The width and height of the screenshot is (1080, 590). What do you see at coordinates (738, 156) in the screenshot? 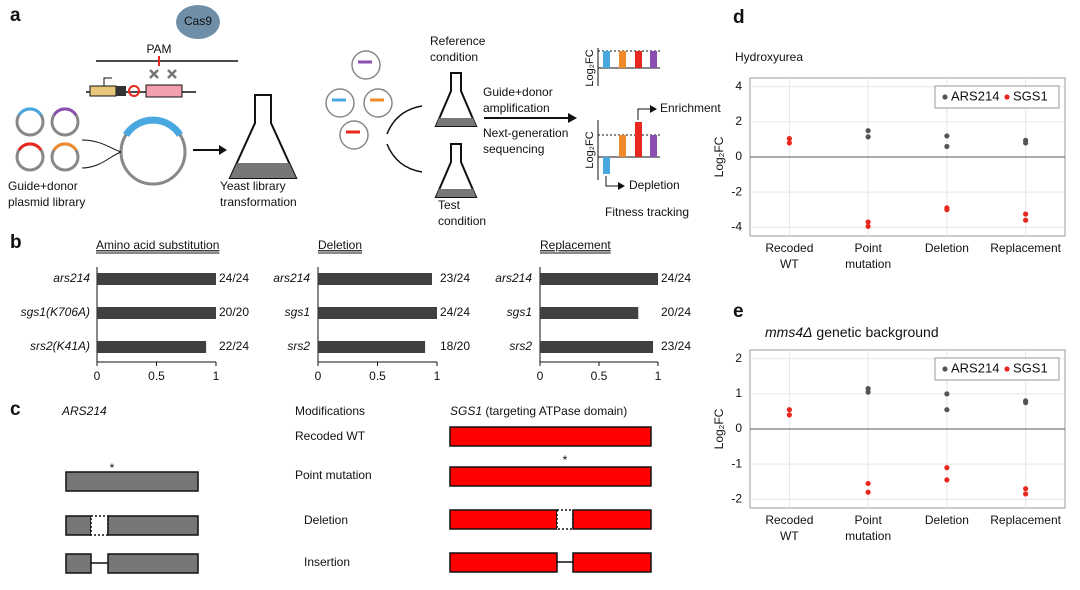
I see `y-tick-label: 0` at bounding box center [738, 156].